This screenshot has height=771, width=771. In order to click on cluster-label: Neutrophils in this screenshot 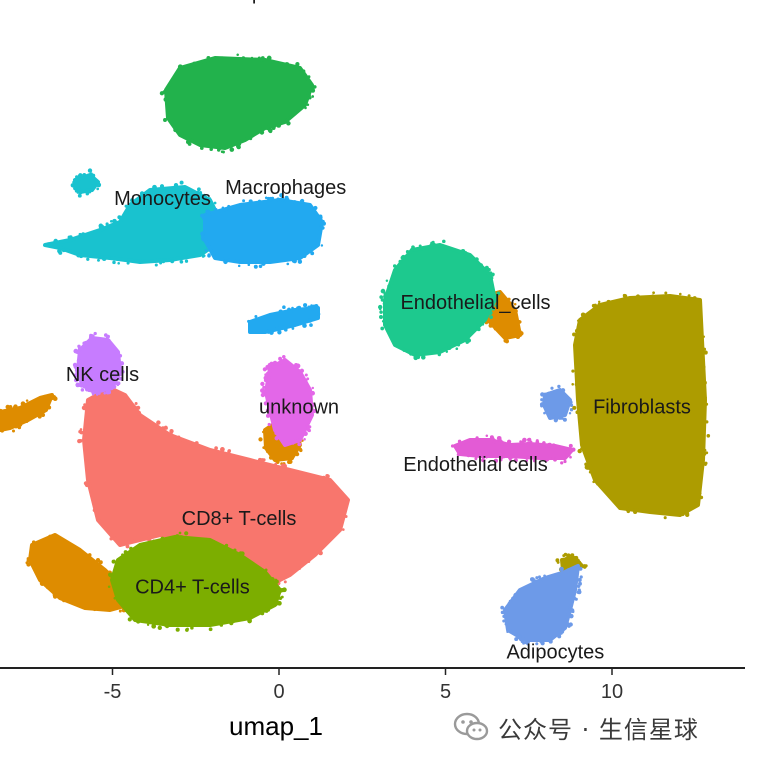, I will do `click(242, 2)`.